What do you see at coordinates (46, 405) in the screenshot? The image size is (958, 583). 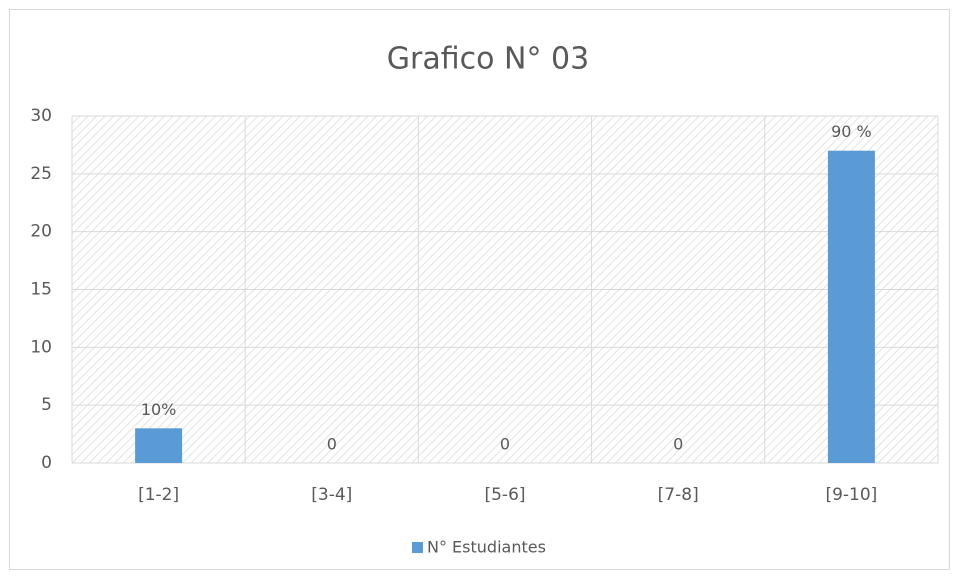 I see `y-tick-label: 5` at bounding box center [46, 405].